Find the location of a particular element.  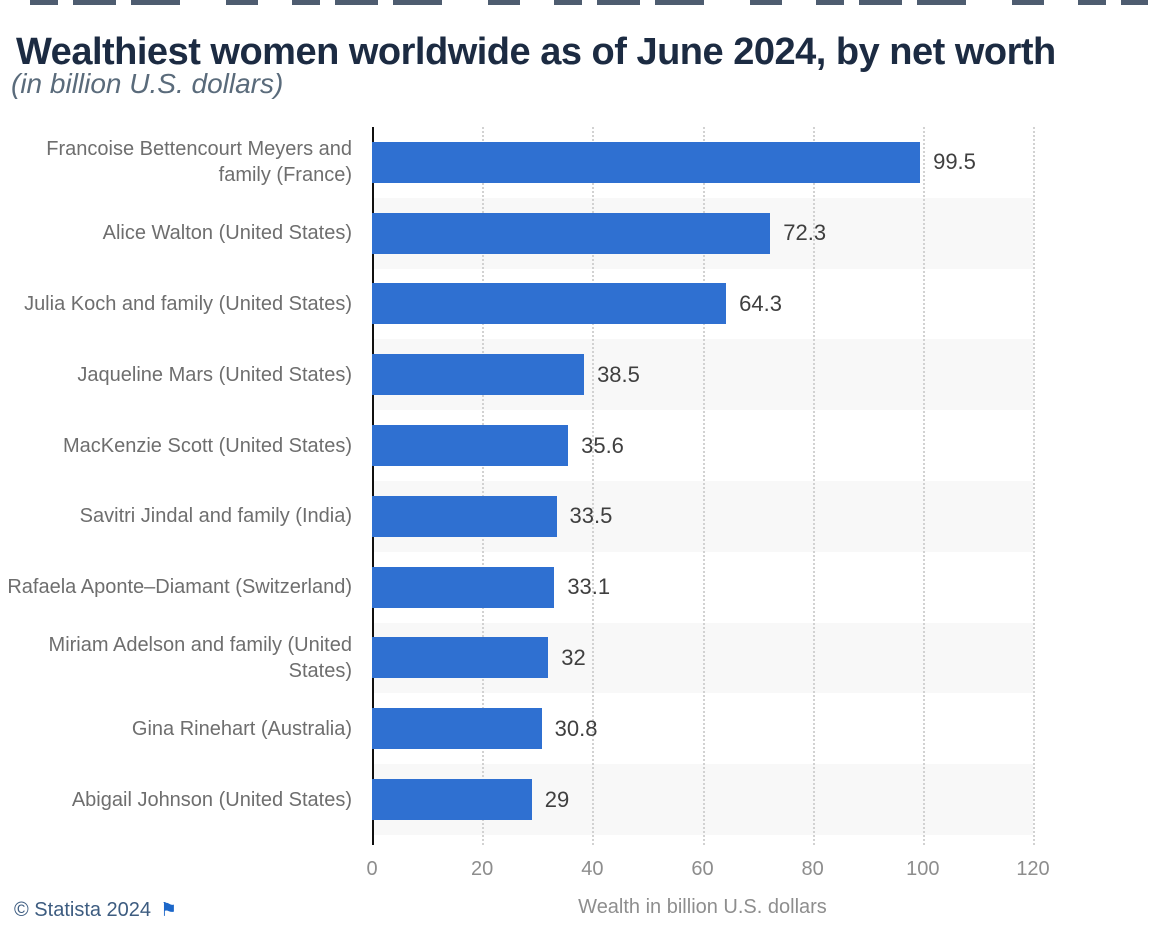

bar-track: 35.6 is located at coordinates (702, 445).